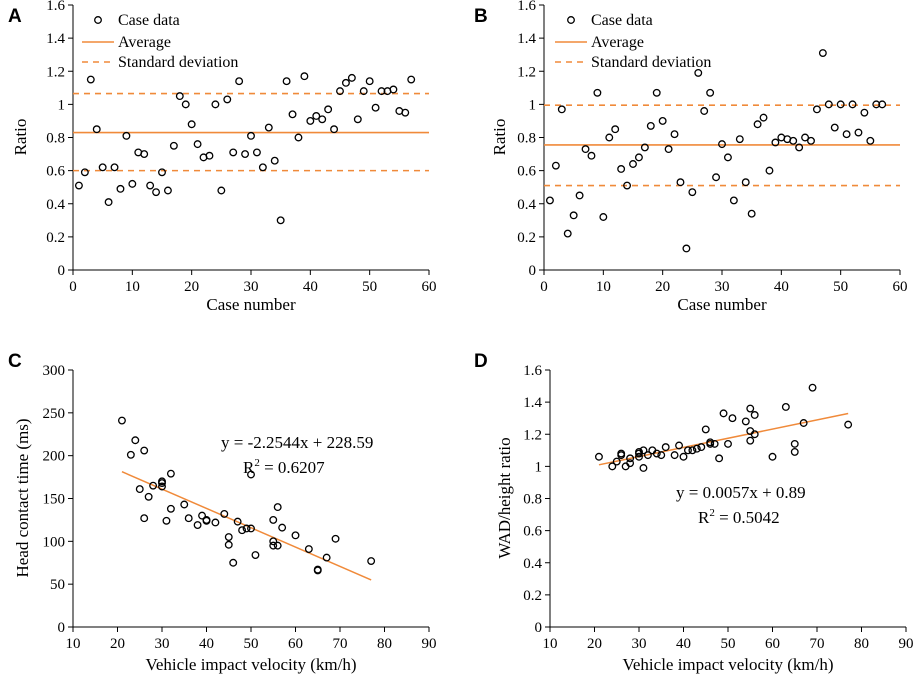 This screenshot has height=679, width=913. Describe the element at coordinates (250, 664) in the screenshot. I see `x-axis-title: Vehicle impact velocity (km/h)` at that location.